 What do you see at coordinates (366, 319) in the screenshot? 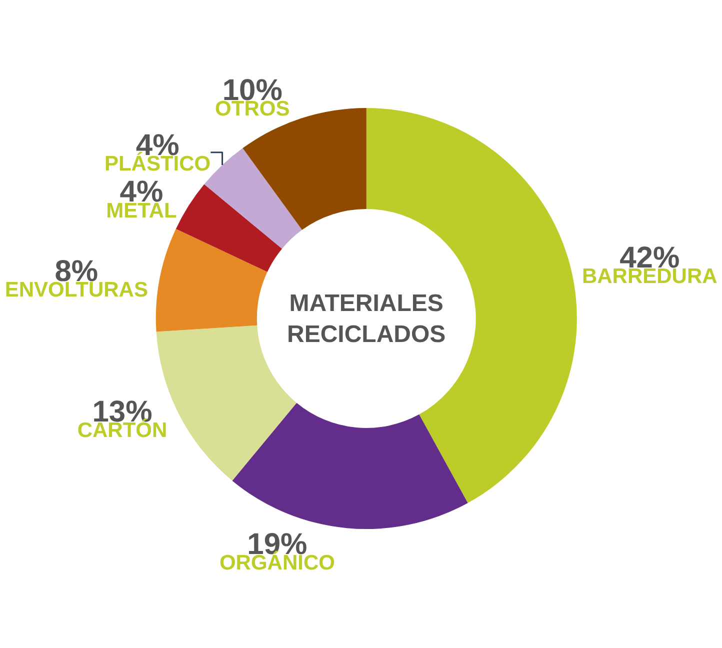
I see `text: MATERIALES RECICLADOS` at bounding box center [366, 319].